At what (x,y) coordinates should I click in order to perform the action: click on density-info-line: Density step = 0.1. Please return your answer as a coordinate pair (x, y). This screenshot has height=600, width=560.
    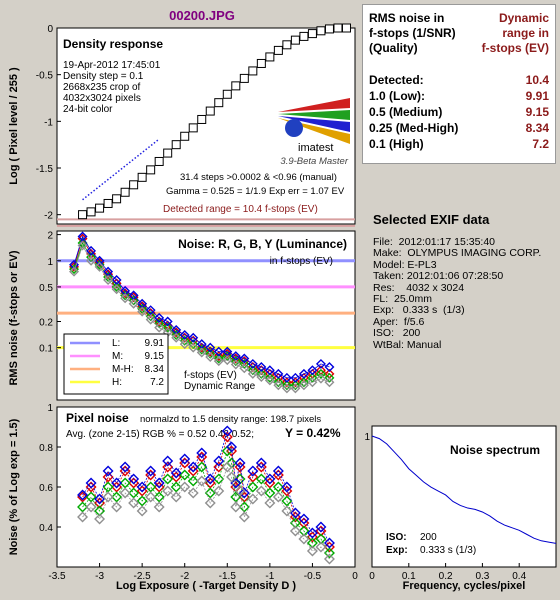
    Looking at the image, I should click on (103, 76).